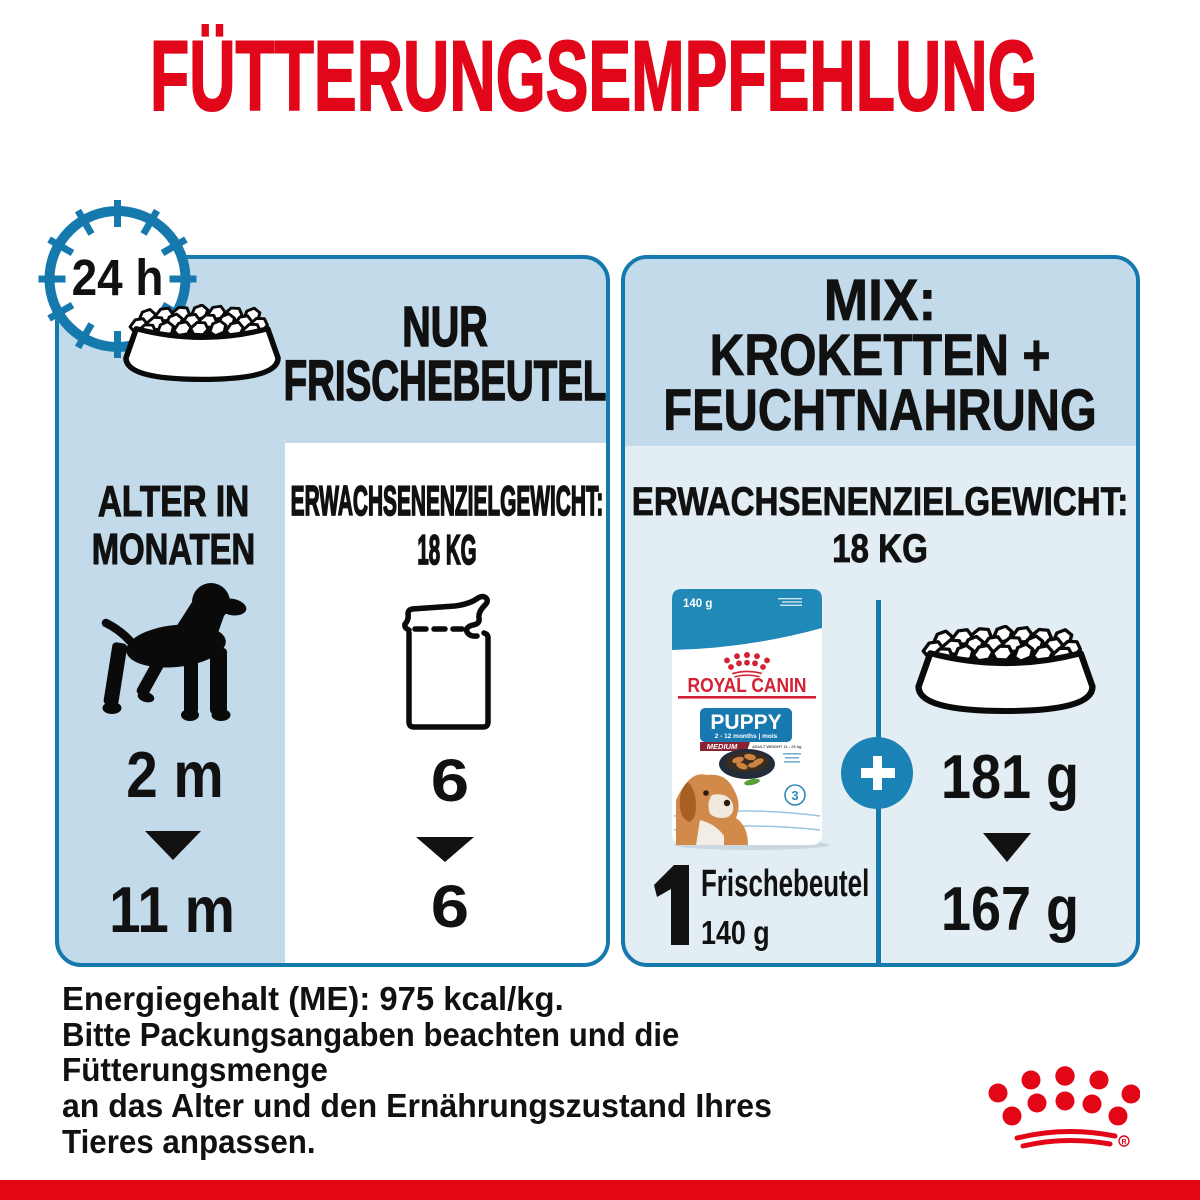  Describe the element at coordinates (118, 278) in the screenshot. I see `svg-text: 24 h` at that location.